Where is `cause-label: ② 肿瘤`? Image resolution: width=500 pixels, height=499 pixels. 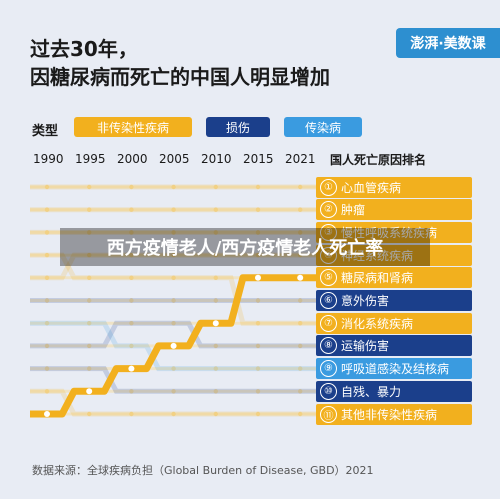 cause-label: ② 肿瘤 is located at coordinates (394, 210).